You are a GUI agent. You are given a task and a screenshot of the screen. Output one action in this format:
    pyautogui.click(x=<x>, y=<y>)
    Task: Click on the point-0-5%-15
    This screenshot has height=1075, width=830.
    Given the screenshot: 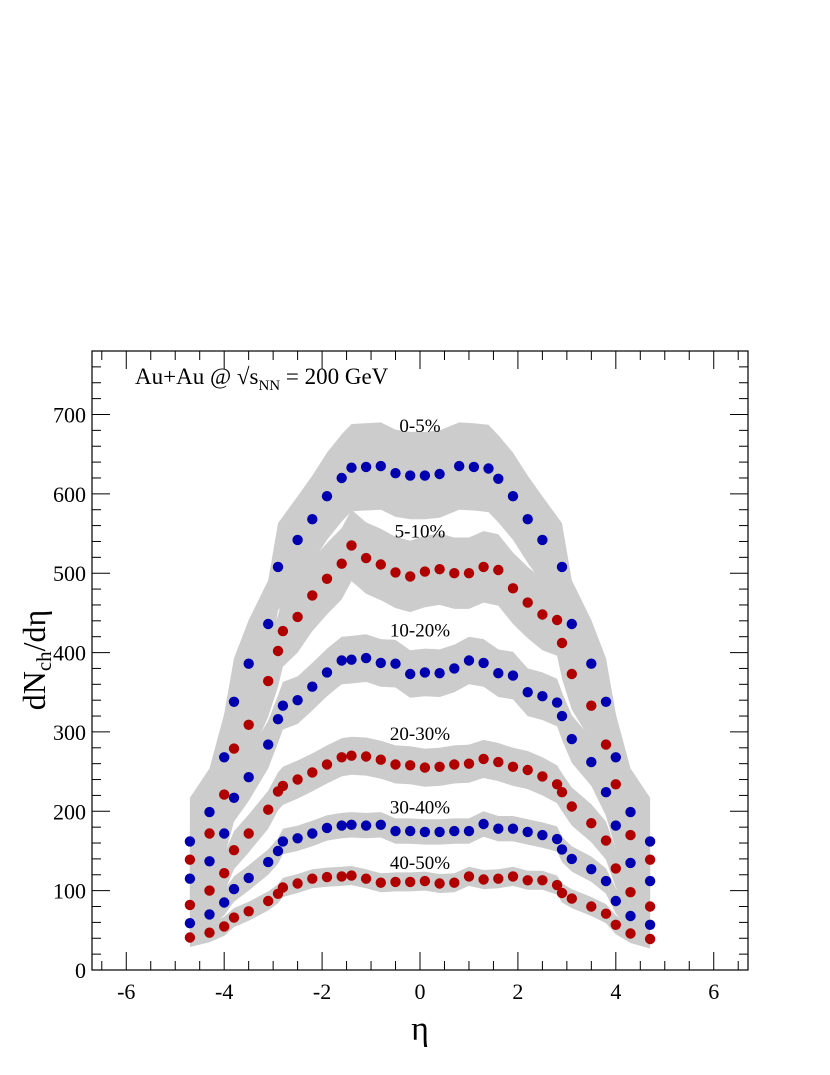 What is the action you would take?
    pyautogui.click(x=410, y=475)
    